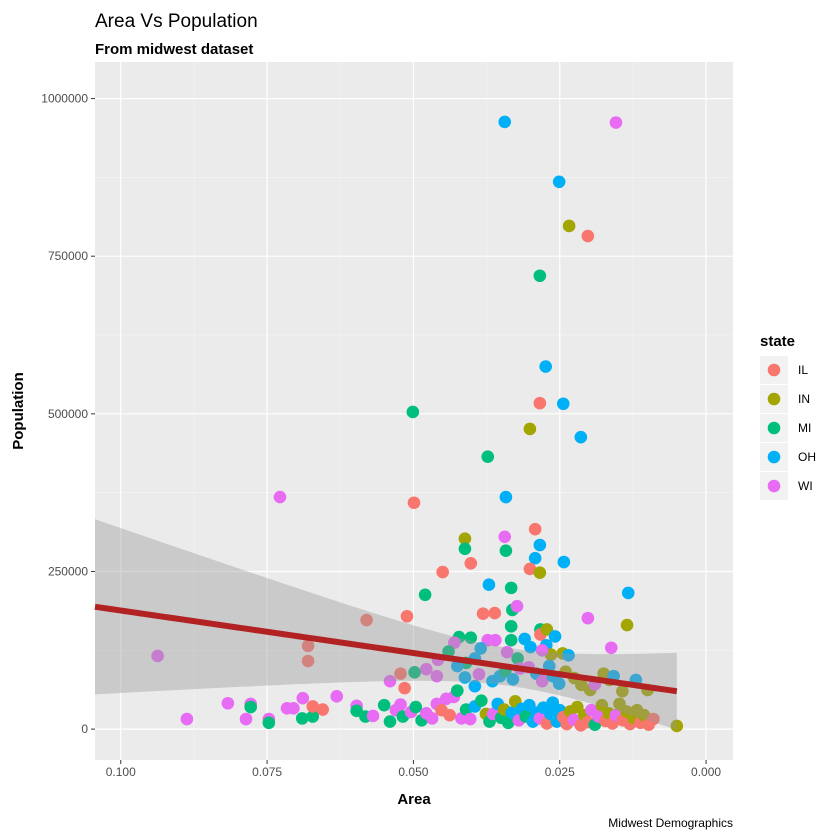 The image size is (840, 840). Describe the element at coordinates (670, 823) in the screenshot. I see `chart-caption: Midwest Demographics` at that location.